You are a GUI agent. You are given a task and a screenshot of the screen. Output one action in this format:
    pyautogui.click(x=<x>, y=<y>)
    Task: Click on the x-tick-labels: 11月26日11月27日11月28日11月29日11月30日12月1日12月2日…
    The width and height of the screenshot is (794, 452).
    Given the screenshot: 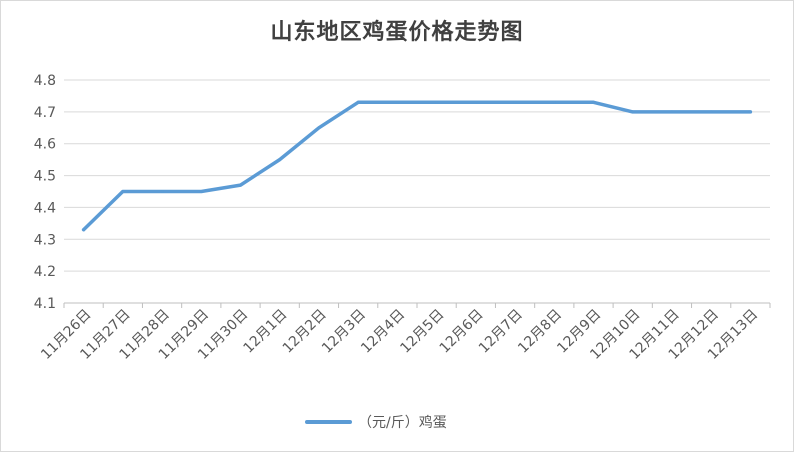 What is the action you would take?
    pyautogui.click(x=399, y=335)
    